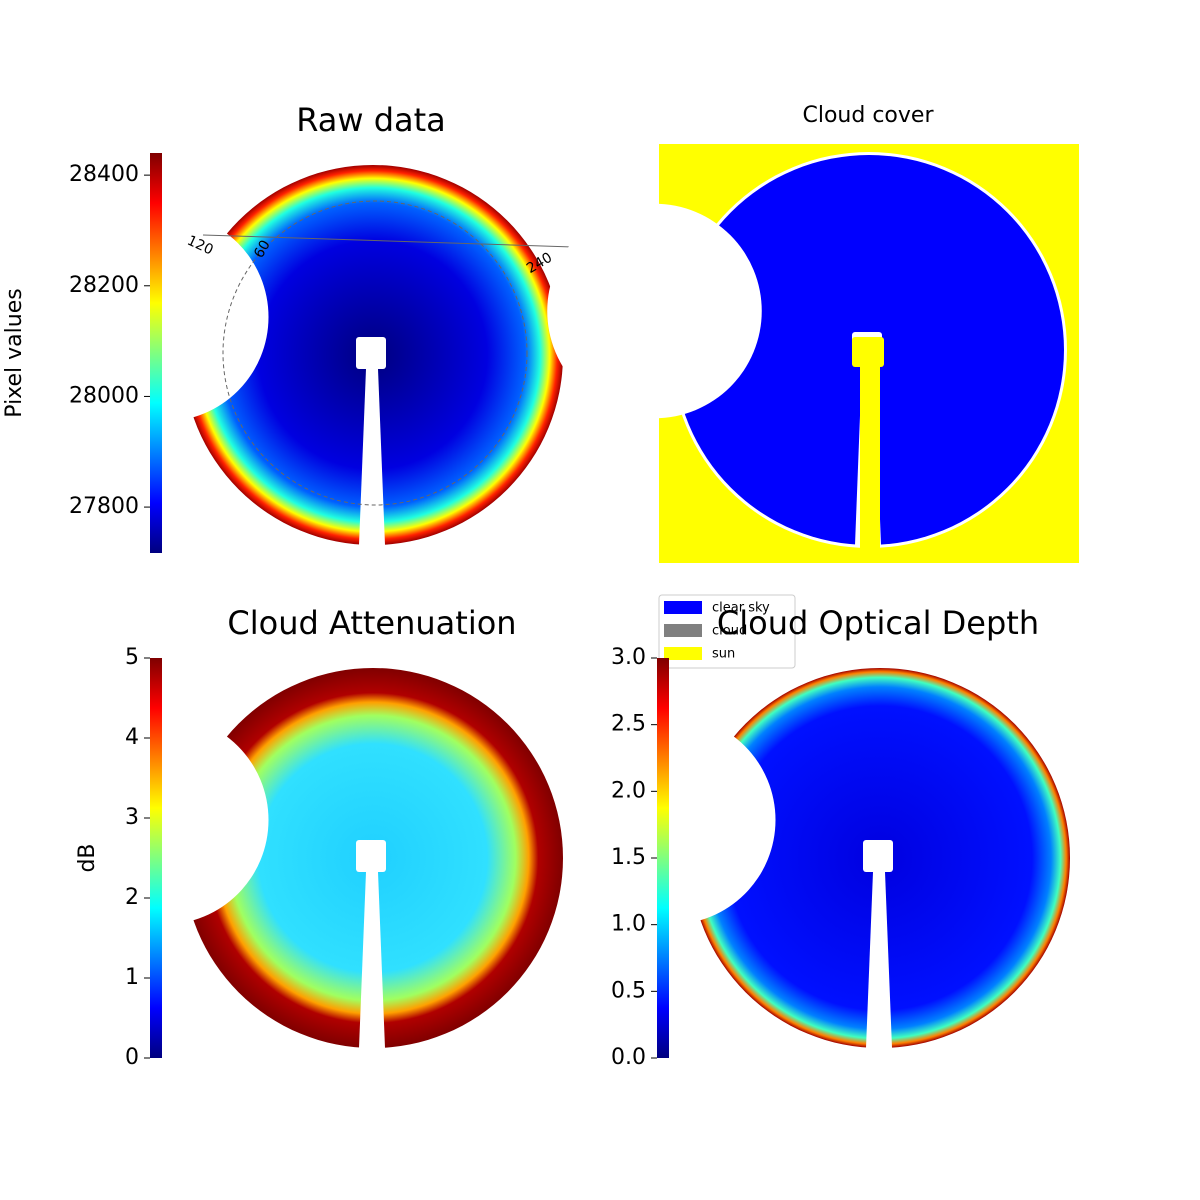 The image size is (1200, 1200). What do you see at coordinates (741, 608) in the screenshot?
I see `legend-label: clear sky` at bounding box center [741, 608].